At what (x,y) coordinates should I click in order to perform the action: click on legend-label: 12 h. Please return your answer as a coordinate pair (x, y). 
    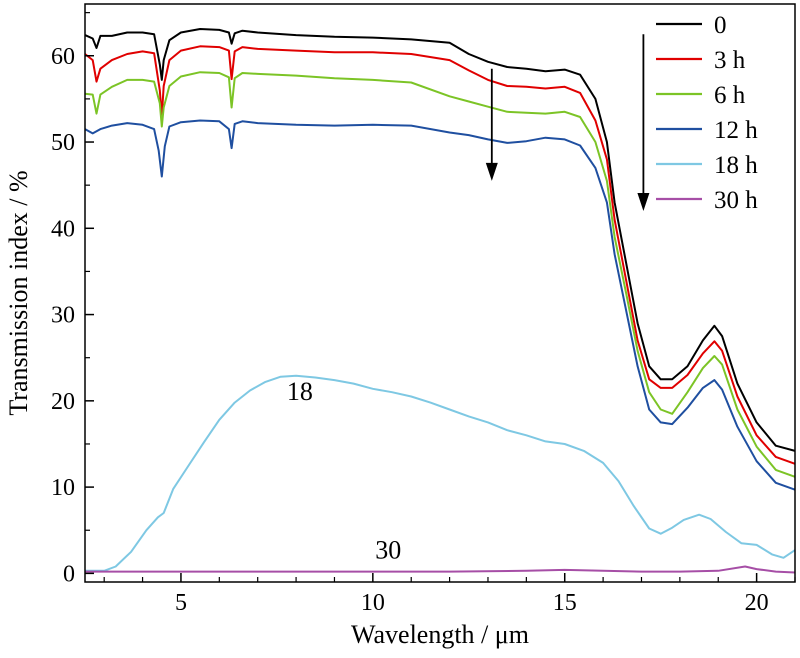
    Looking at the image, I should click on (736, 130).